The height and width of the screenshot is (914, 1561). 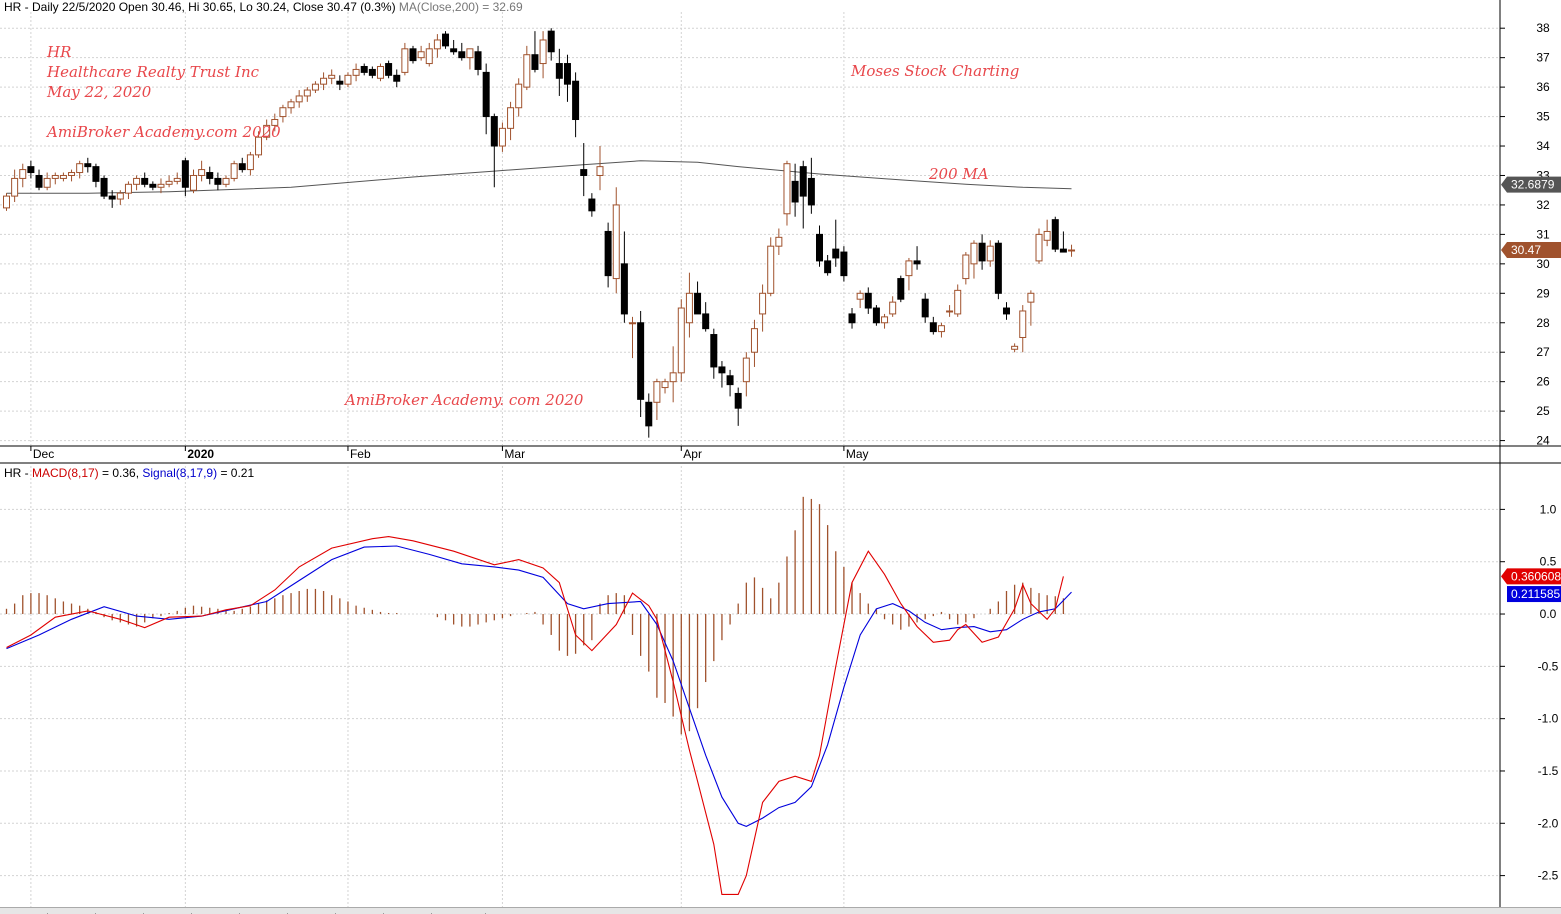 I want to click on date-x-axis: Dec 2020 Feb Mar Apr May, so click(x=449, y=453).